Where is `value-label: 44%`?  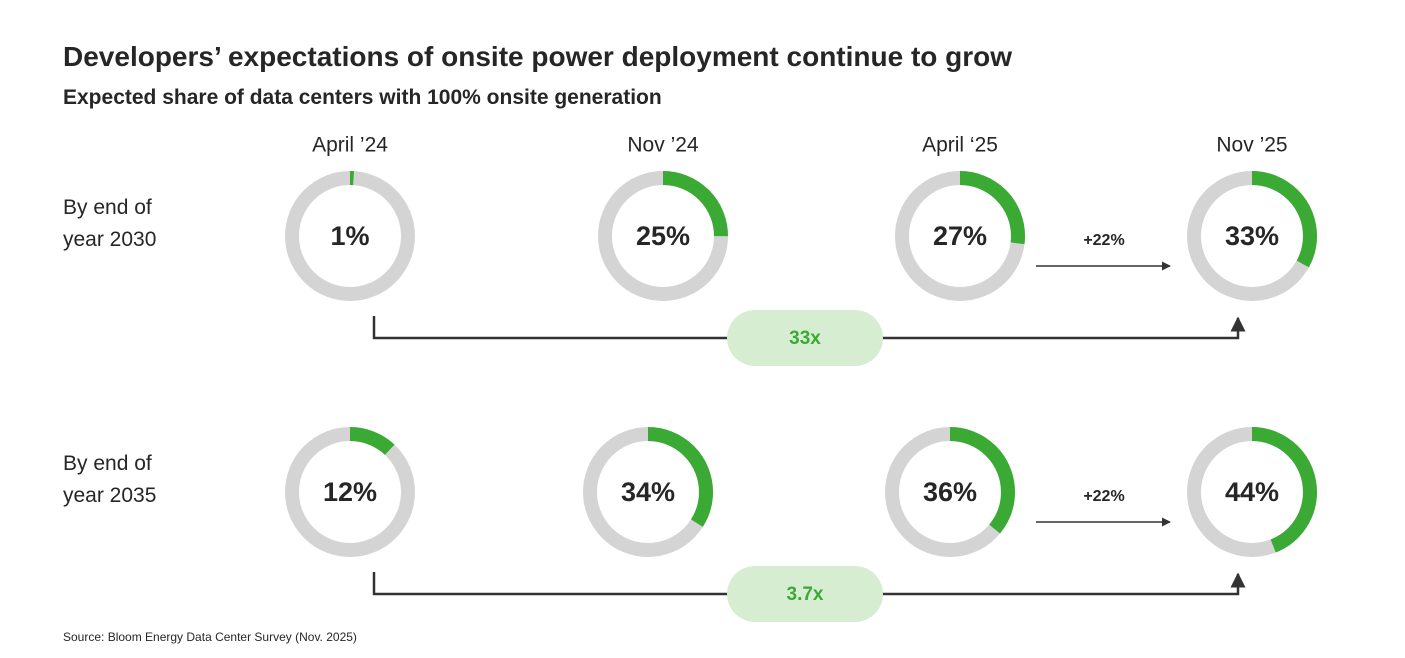
value-label: 44% is located at coordinates (1252, 492).